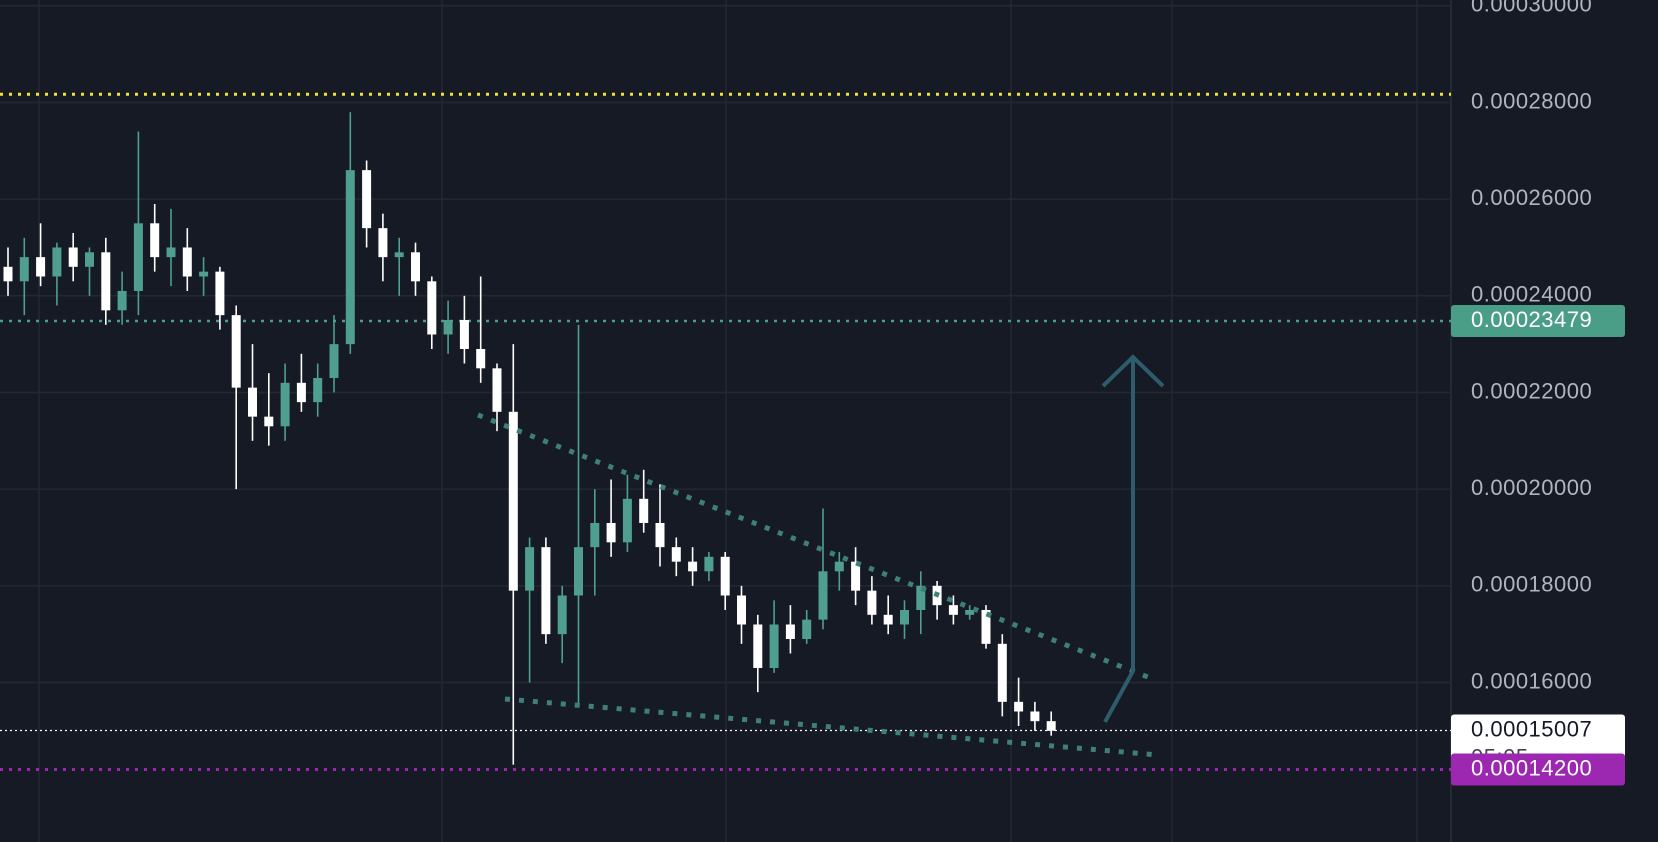 The width and height of the screenshot is (1658, 842). What do you see at coordinates (1531, 767) in the screenshot?
I see `price-label: 0.00014200` at bounding box center [1531, 767].